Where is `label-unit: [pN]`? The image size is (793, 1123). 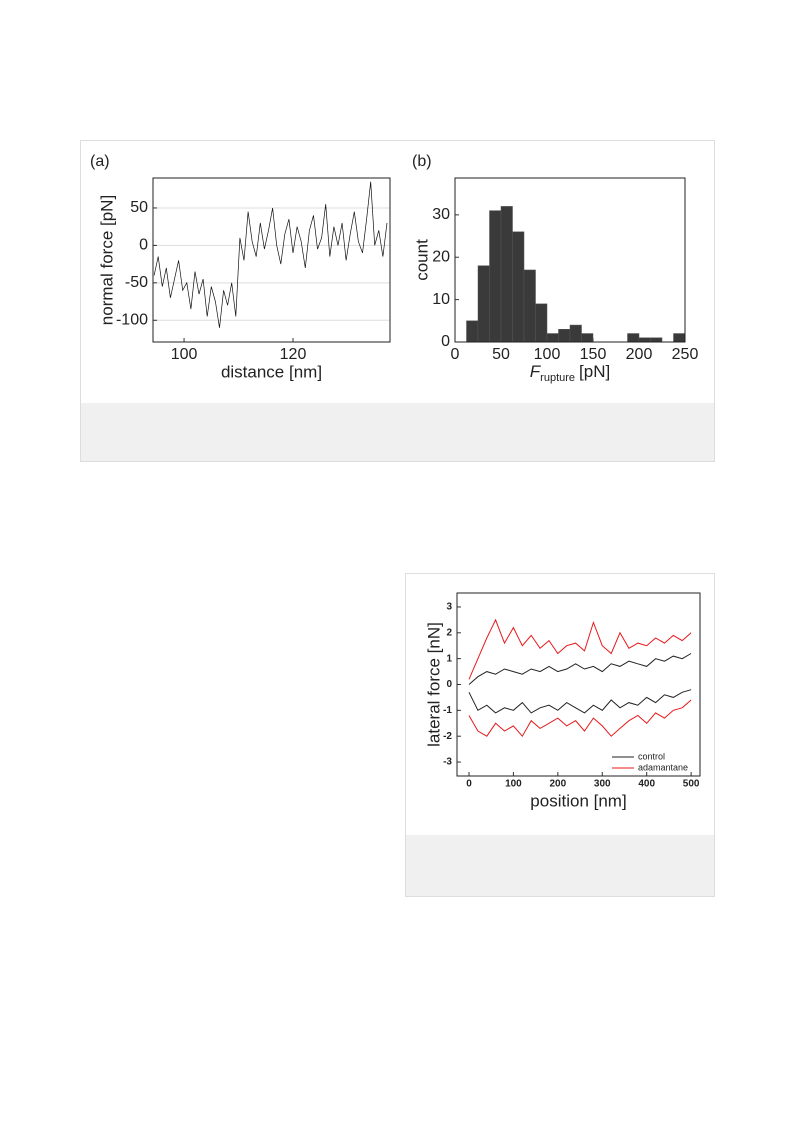
label-unit: [pN] is located at coordinates (594, 371).